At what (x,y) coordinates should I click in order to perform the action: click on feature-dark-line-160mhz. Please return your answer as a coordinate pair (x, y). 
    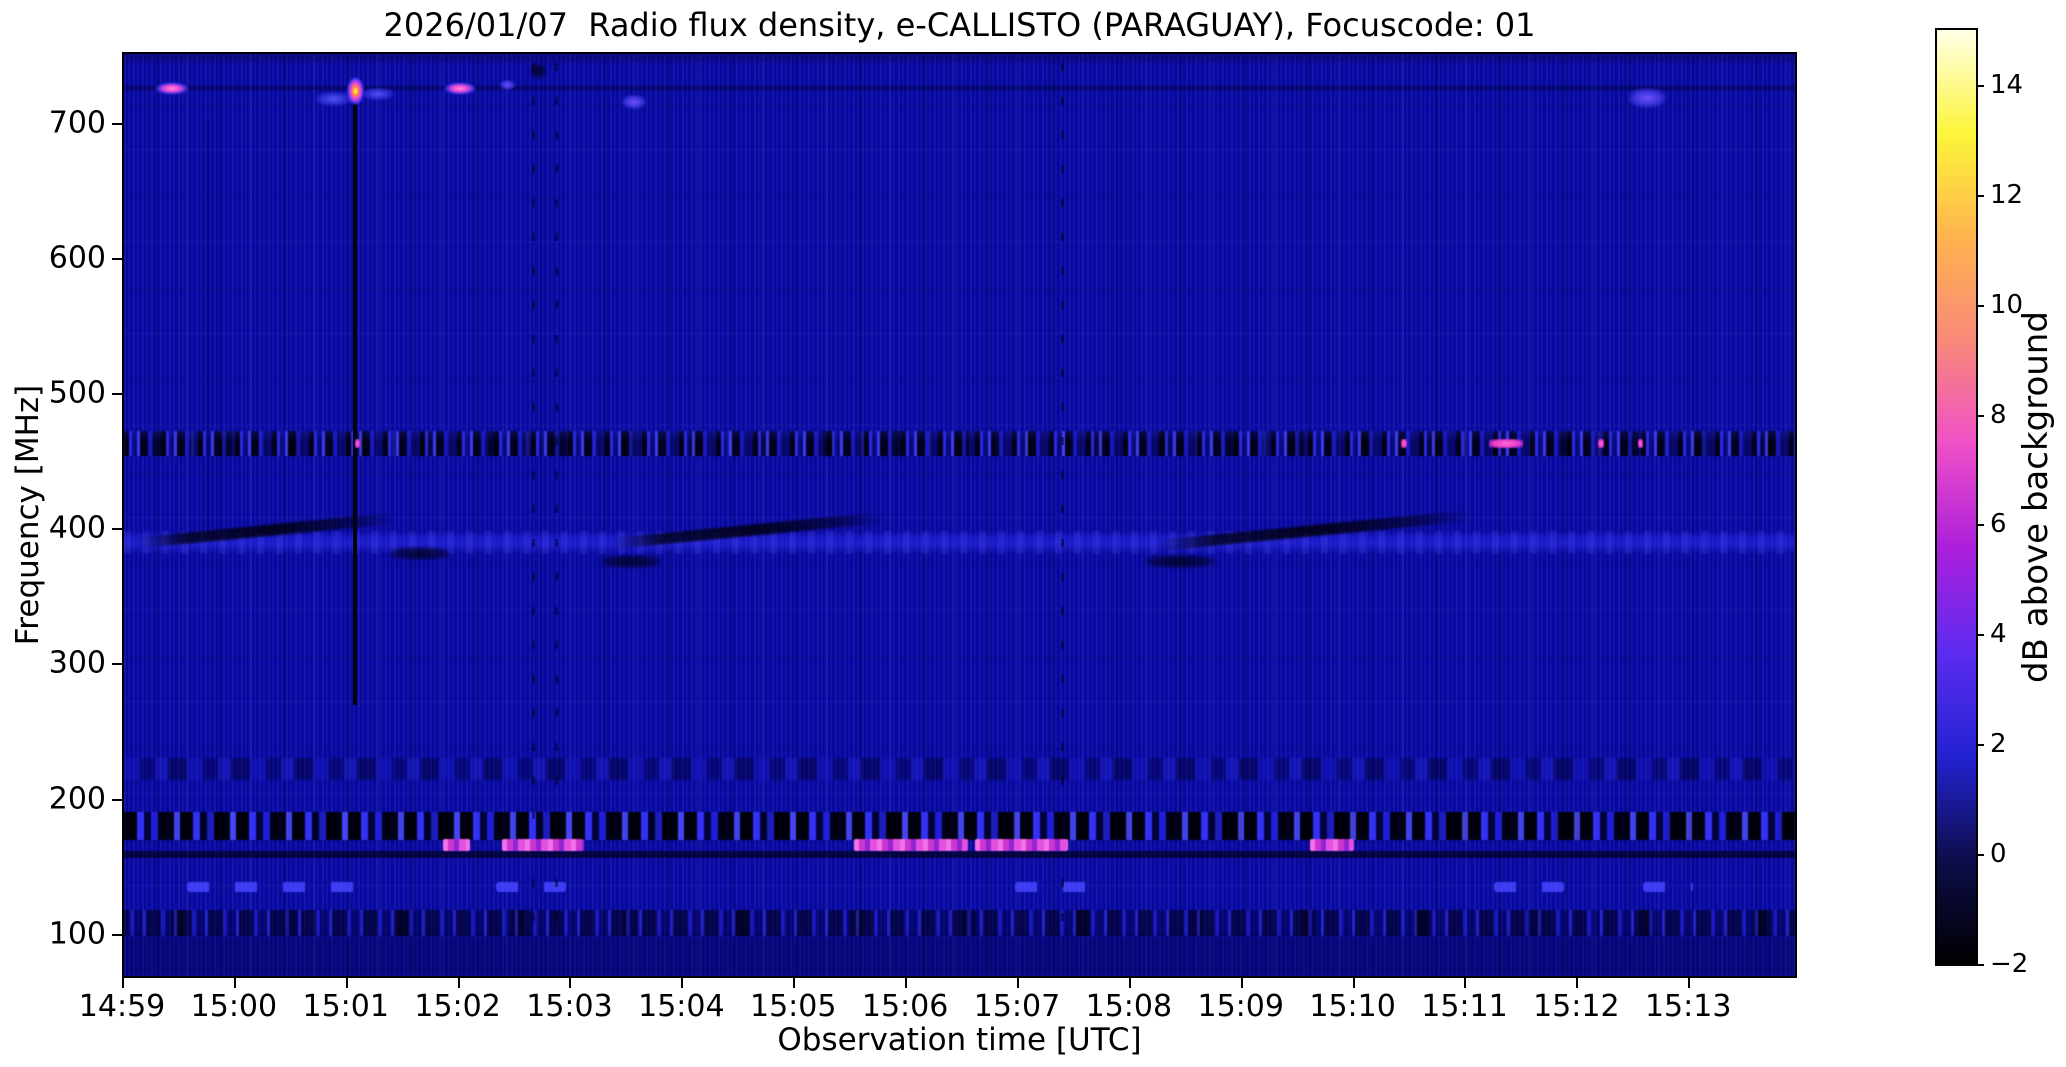
    Looking at the image, I should click on (959, 854).